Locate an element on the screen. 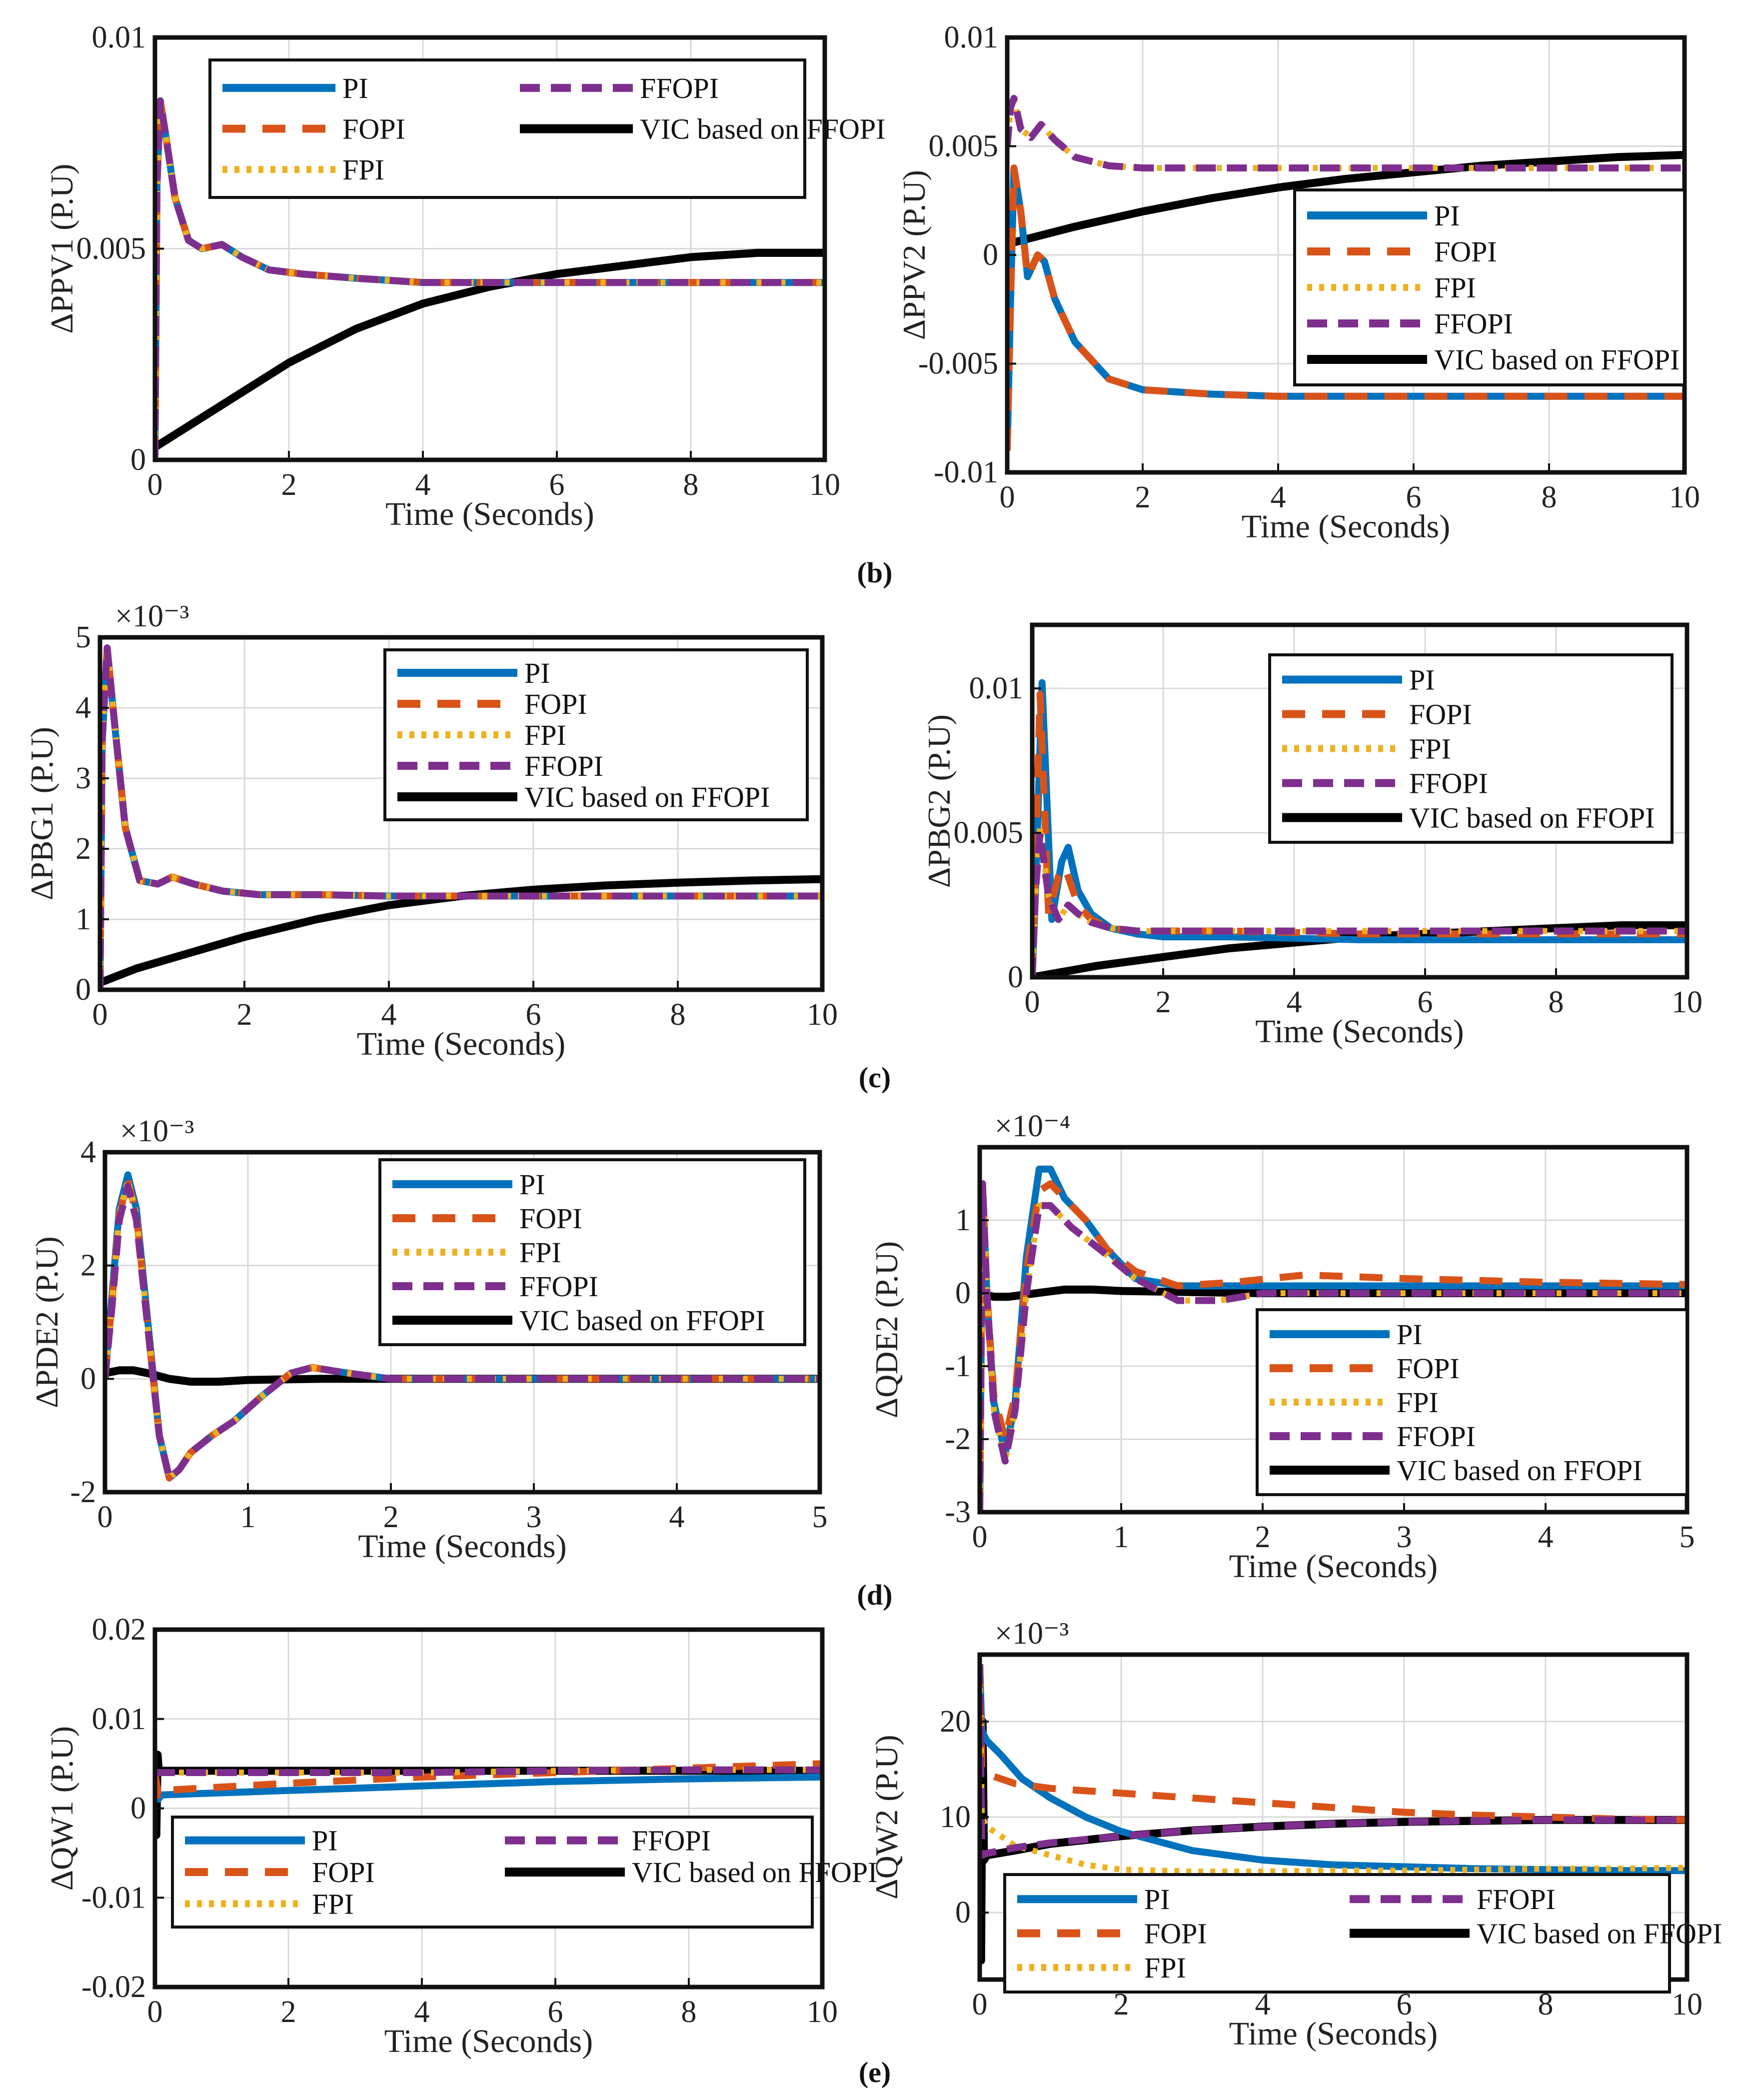 The height and width of the screenshot is (2100, 1737). y-axis-label: ΔPBG1 (P.U) is located at coordinates (41, 813).